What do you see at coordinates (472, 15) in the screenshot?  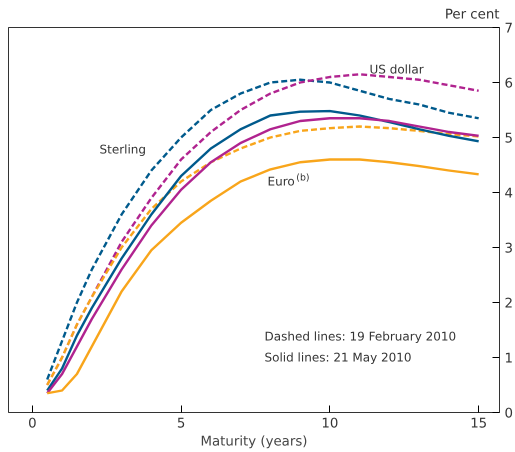 I see `y-axis-title: Per cent` at bounding box center [472, 15].